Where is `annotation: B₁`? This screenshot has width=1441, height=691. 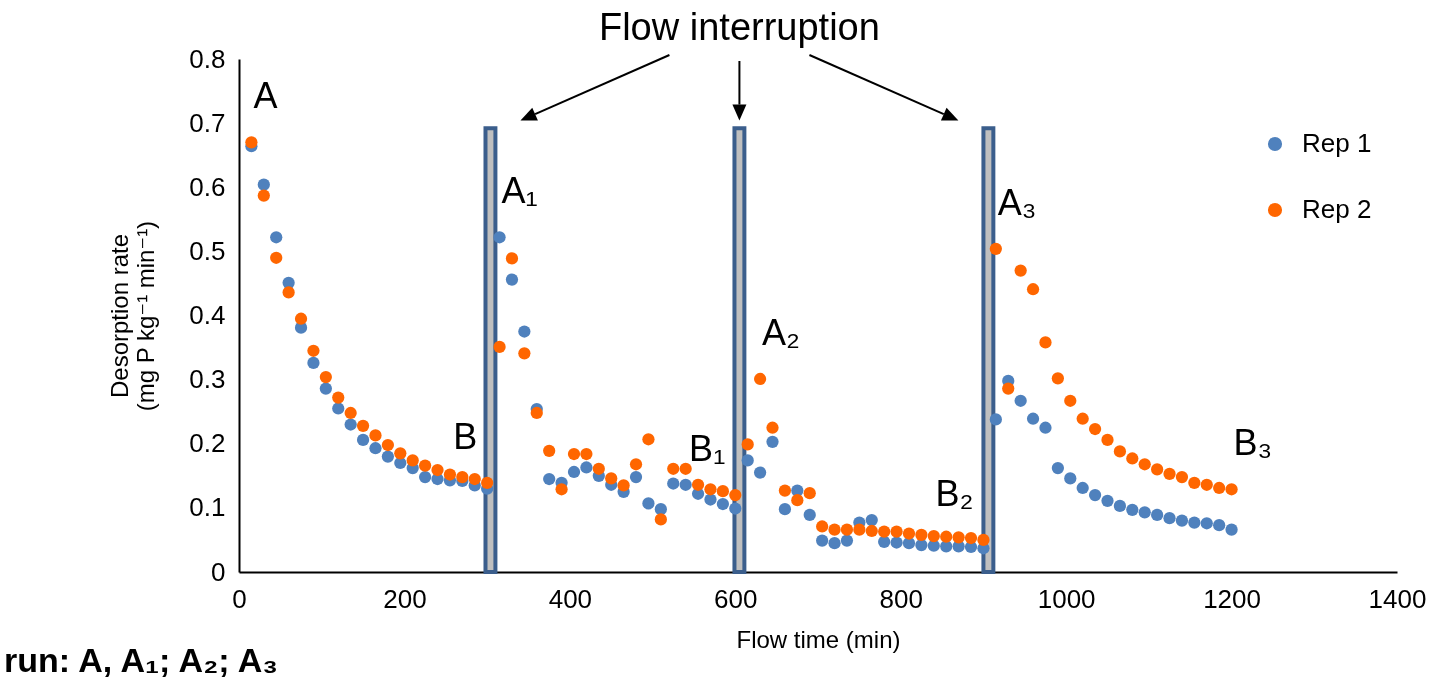
annotation: B₁ is located at coordinates (707, 449).